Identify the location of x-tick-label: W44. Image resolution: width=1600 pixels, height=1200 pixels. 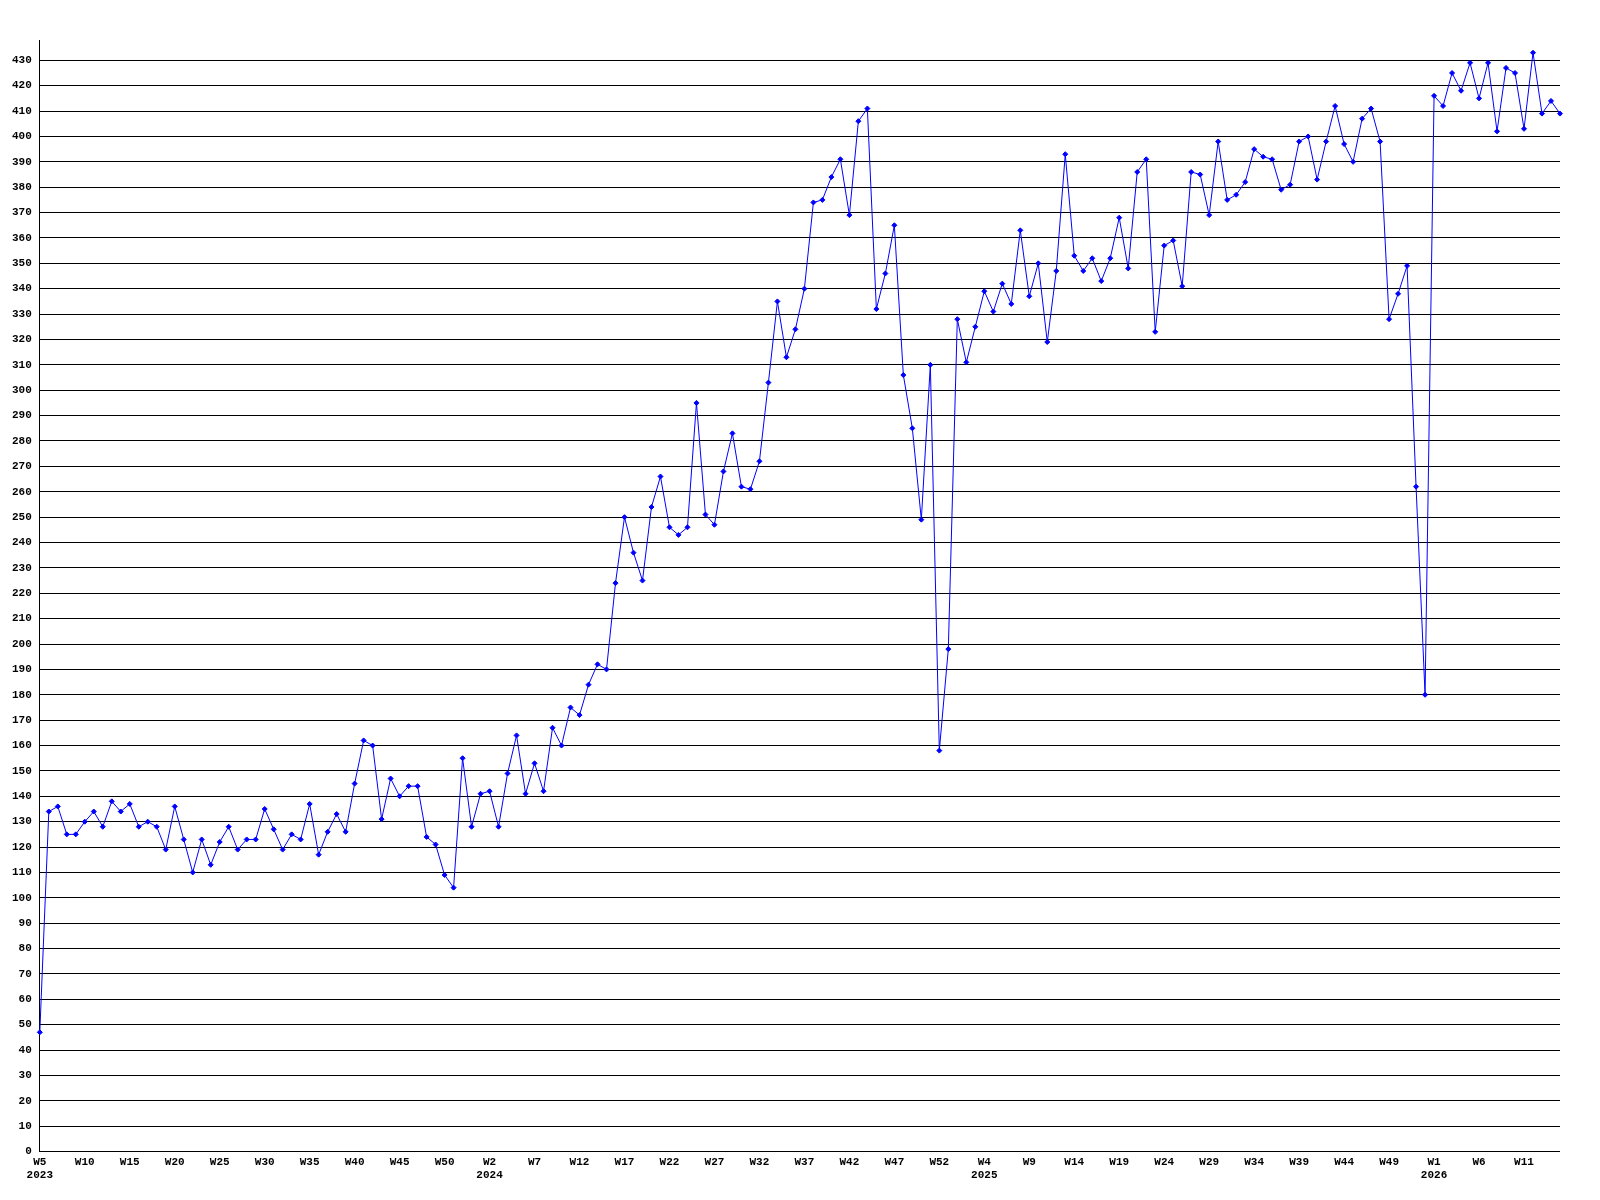
(1344, 1161).